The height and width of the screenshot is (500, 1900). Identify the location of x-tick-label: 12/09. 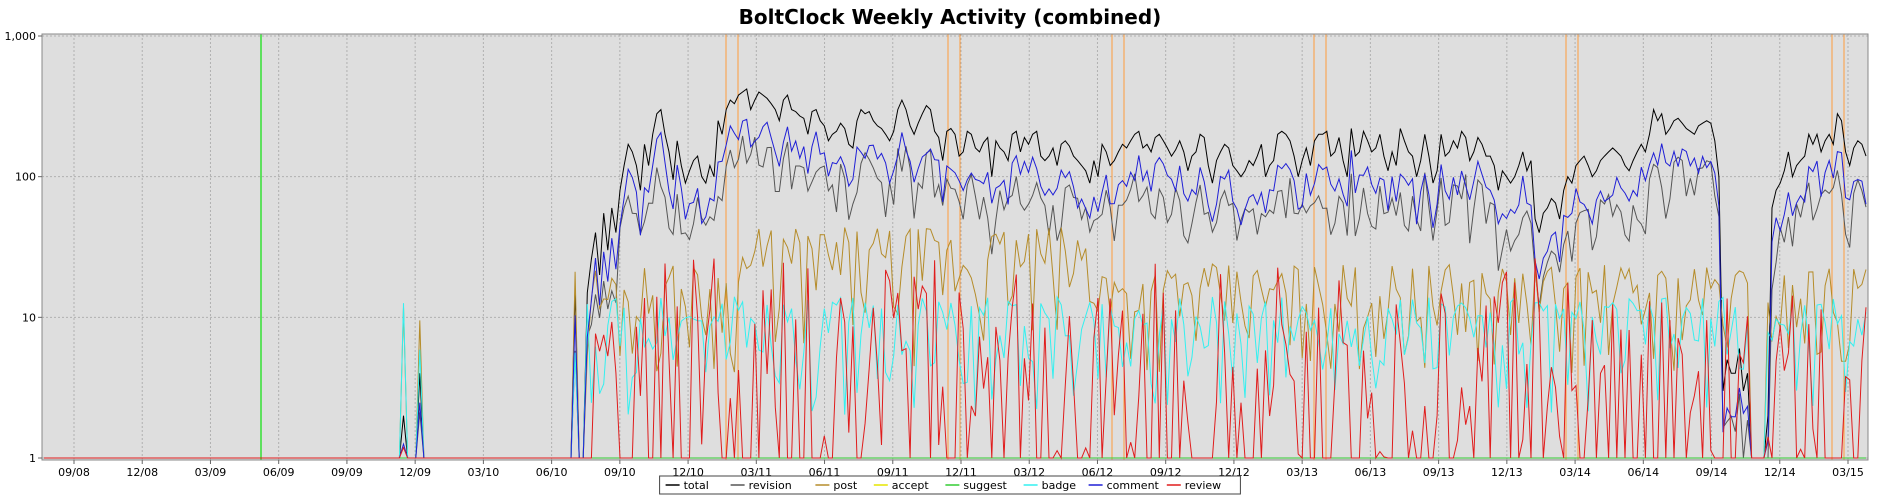
(415, 472).